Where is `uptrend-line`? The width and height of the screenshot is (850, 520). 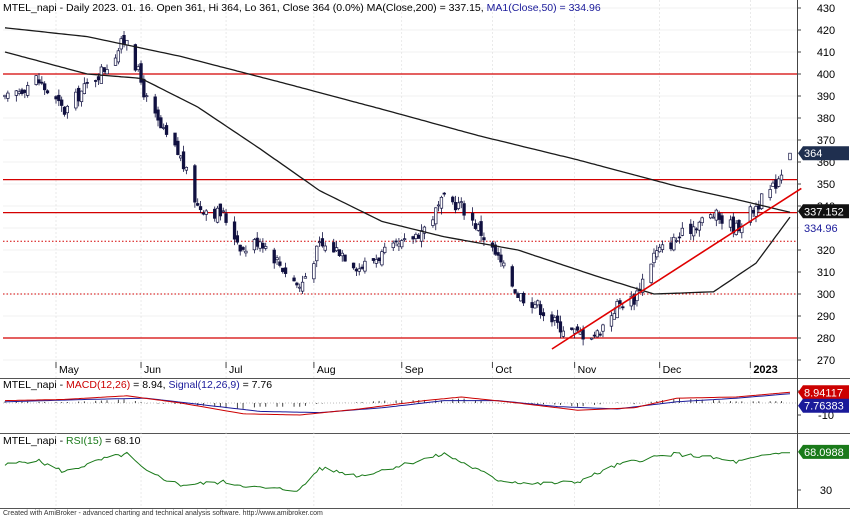 uptrend-line is located at coordinates (676, 268).